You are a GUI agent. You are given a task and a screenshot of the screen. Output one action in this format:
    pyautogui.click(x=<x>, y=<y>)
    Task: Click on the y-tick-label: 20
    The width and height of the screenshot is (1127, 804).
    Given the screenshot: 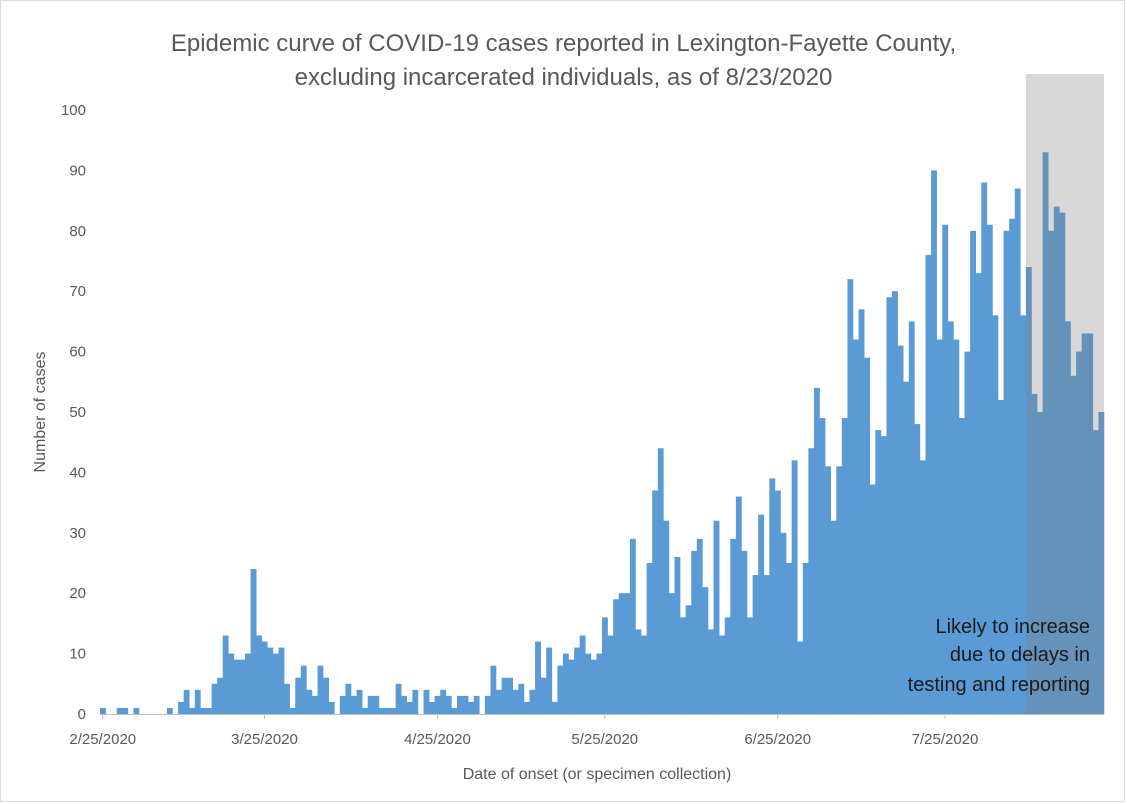 What is the action you would take?
    pyautogui.click(x=77, y=593)
    